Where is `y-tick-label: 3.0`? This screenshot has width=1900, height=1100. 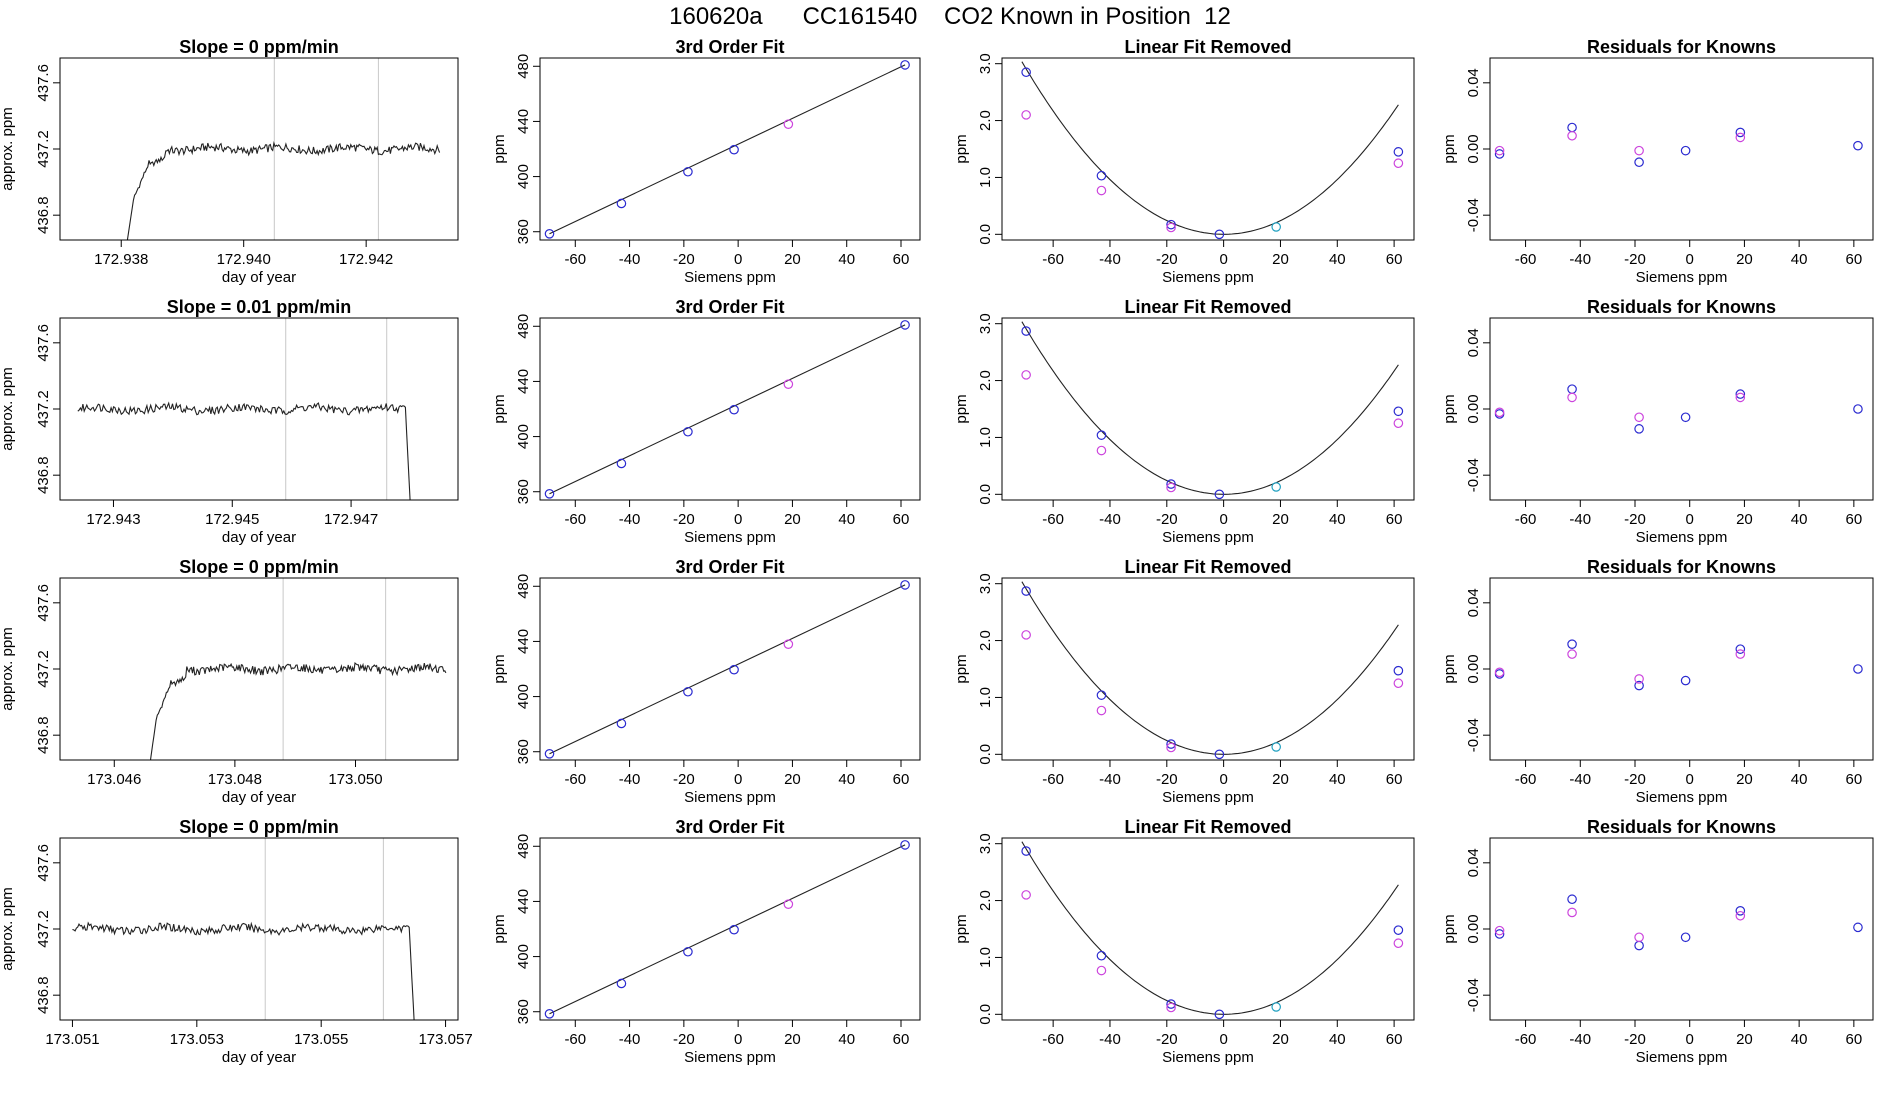 y-tick-label: 3.0 is located at coordinates (985, 843).